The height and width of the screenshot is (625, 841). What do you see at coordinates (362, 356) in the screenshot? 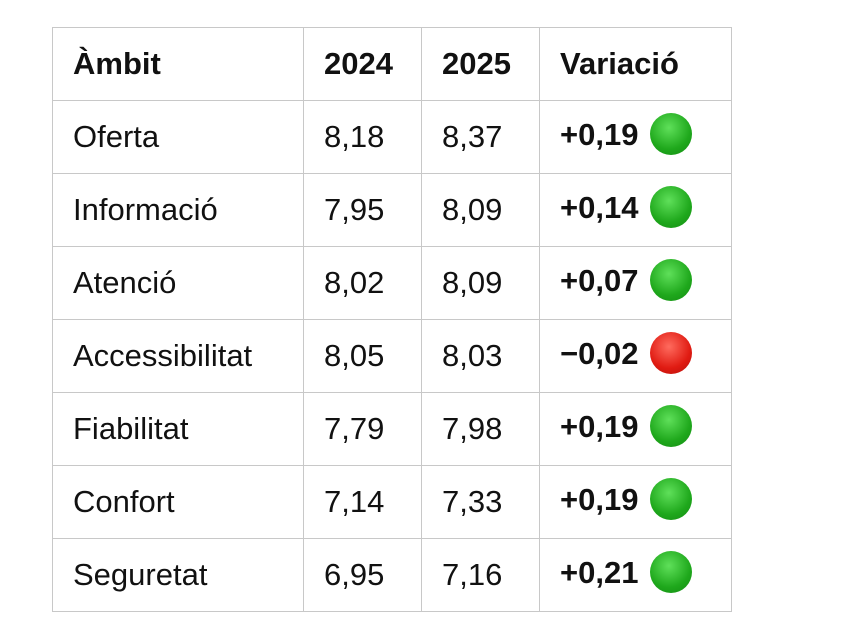
I see `cell-2024: 8,05` at bounding box center [362, 356].